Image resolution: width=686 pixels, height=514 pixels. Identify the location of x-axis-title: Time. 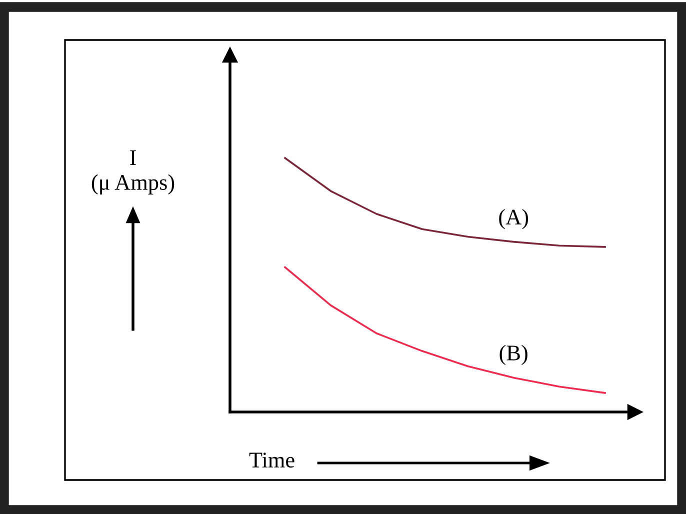
(271, 460).